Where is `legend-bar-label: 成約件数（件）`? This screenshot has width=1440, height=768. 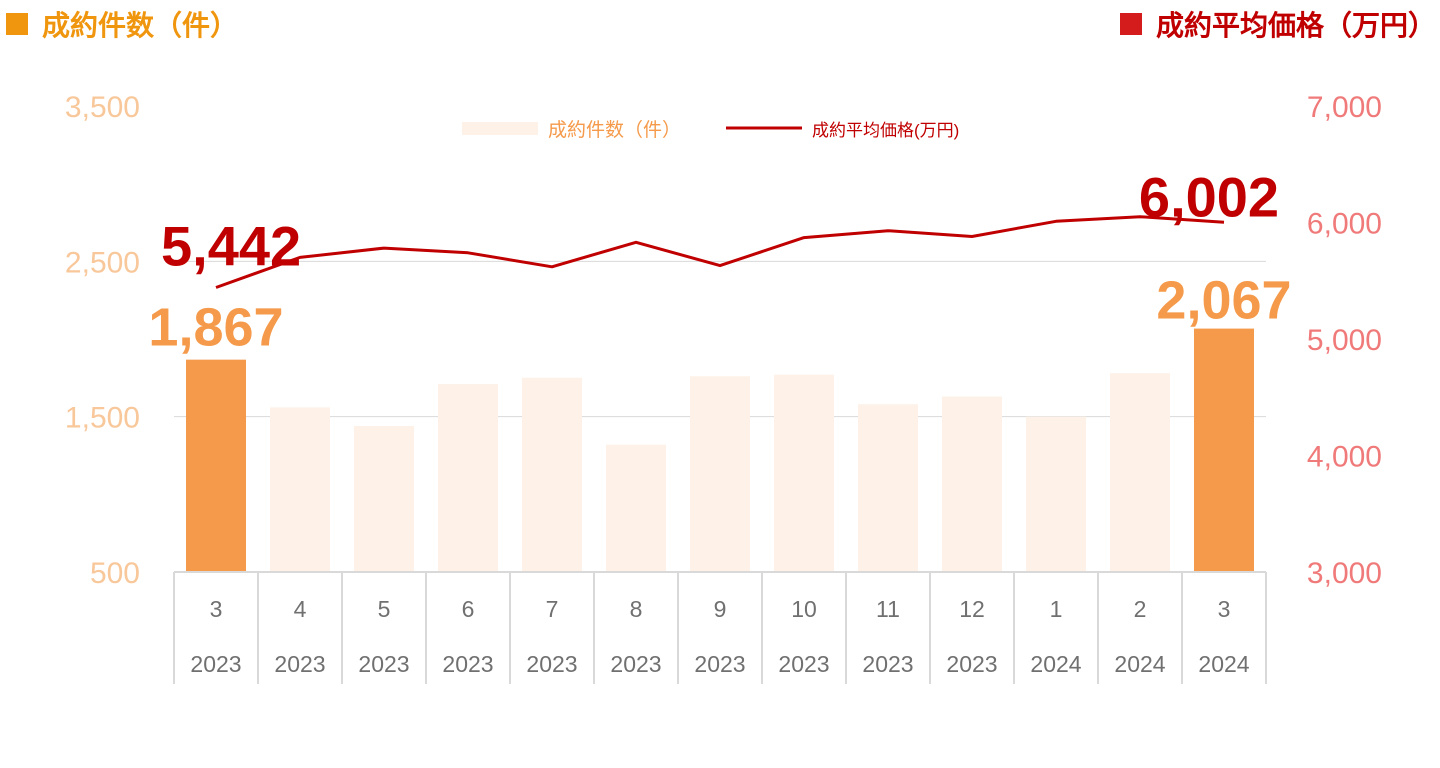 legend-bar-label: 成約件数（件） is located at coordinates (614, 130).